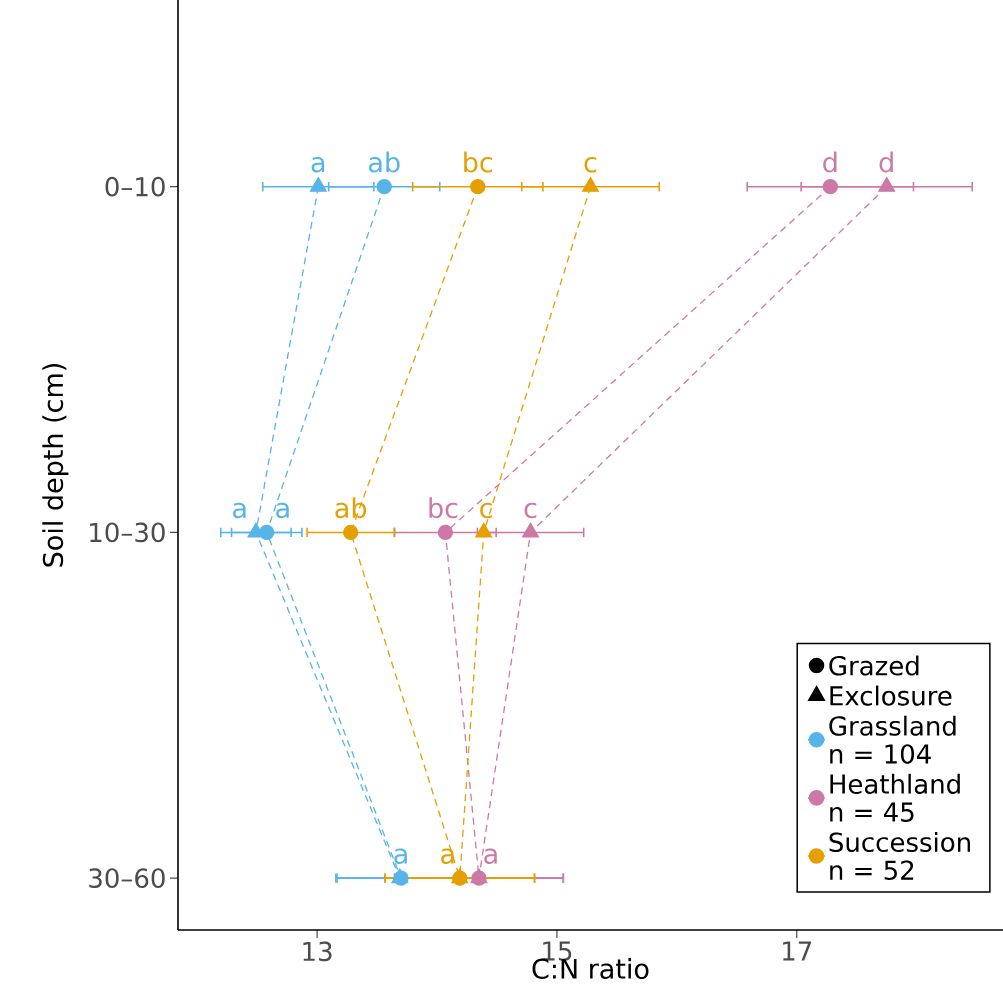 This screenshot has width=1003, height=1007. I want to click on x-tick-label: 17, so click(797, 951).